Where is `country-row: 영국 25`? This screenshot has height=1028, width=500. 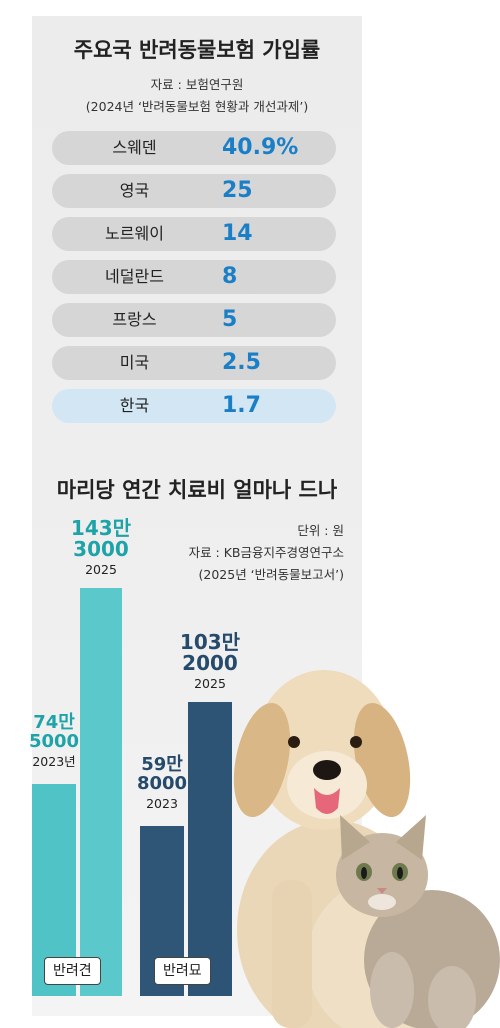
country-row: 영국 25 is located at coordinates (194, 191).